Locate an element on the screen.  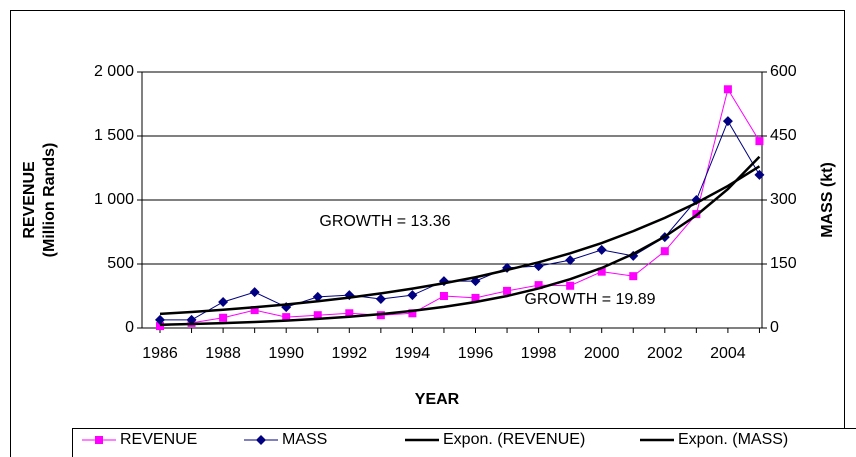
legend-label: MASS is located at coordinates (304, 439).